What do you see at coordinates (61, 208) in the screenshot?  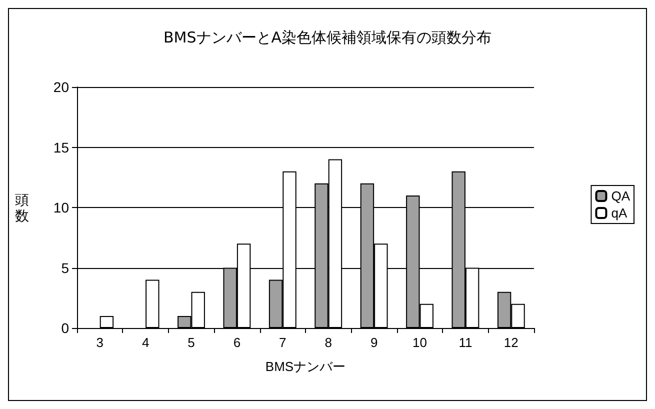 I see `y-tick-label: 10` at bounding box center [61, 208].